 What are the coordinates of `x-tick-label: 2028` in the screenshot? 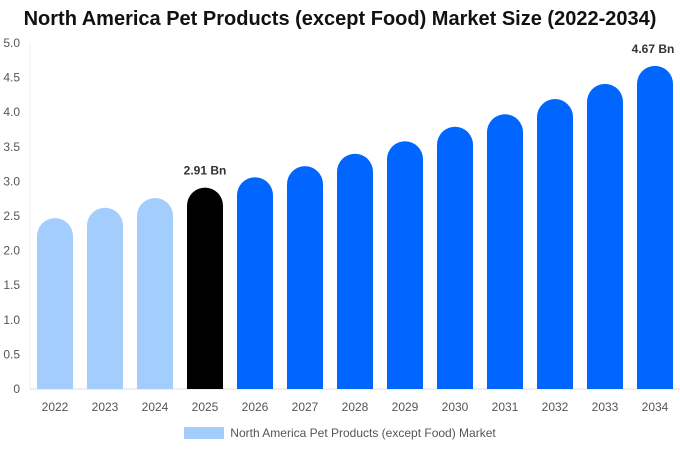 It's located at (355, 407).